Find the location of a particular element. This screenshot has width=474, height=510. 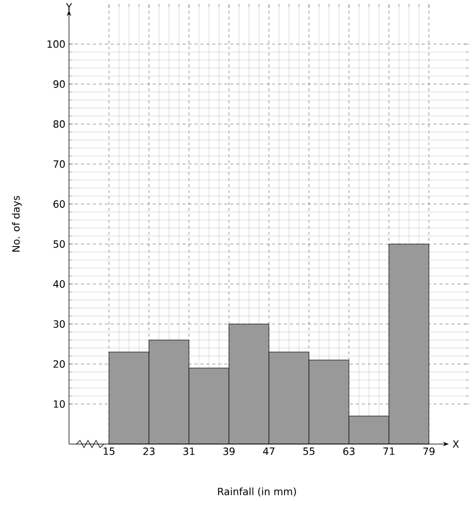

y-tick-label: 60 is located at coordinates (59, 204).